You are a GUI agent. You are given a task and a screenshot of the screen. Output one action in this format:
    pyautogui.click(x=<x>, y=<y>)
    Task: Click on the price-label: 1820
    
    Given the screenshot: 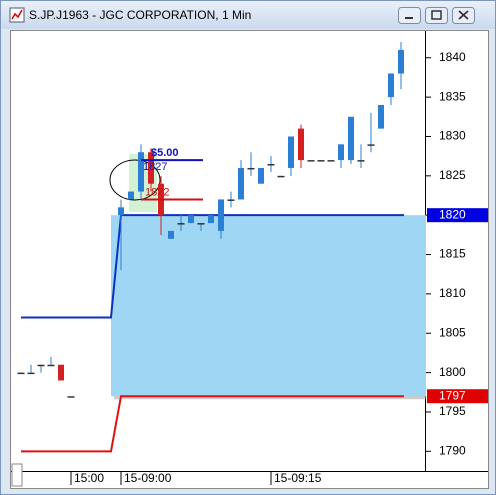 What is the action you would take?
    pyautogui.click(x=452, y=214)
    